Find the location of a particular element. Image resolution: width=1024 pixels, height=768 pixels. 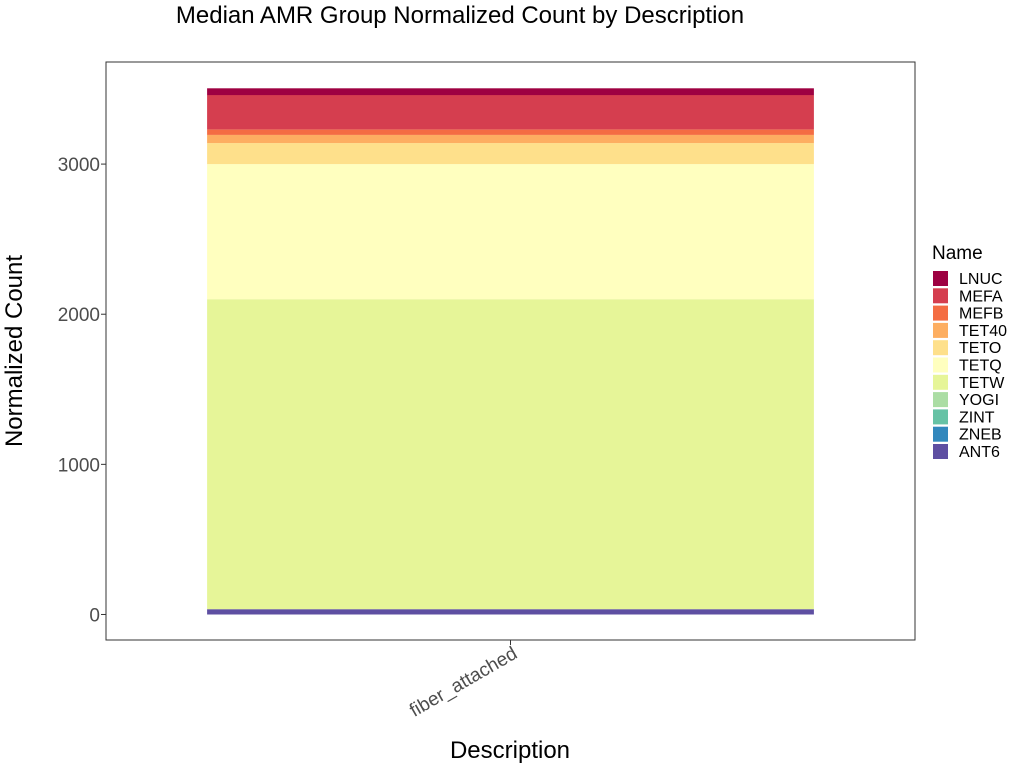

legend-label-lnuc: LNUC is located at coordinates (981, 279).